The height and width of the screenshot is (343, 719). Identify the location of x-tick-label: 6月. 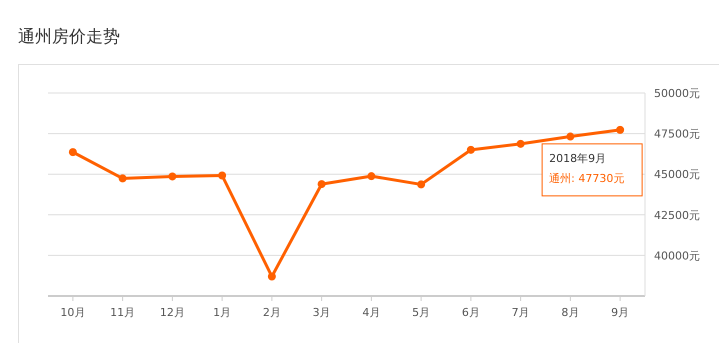
(471, 312).